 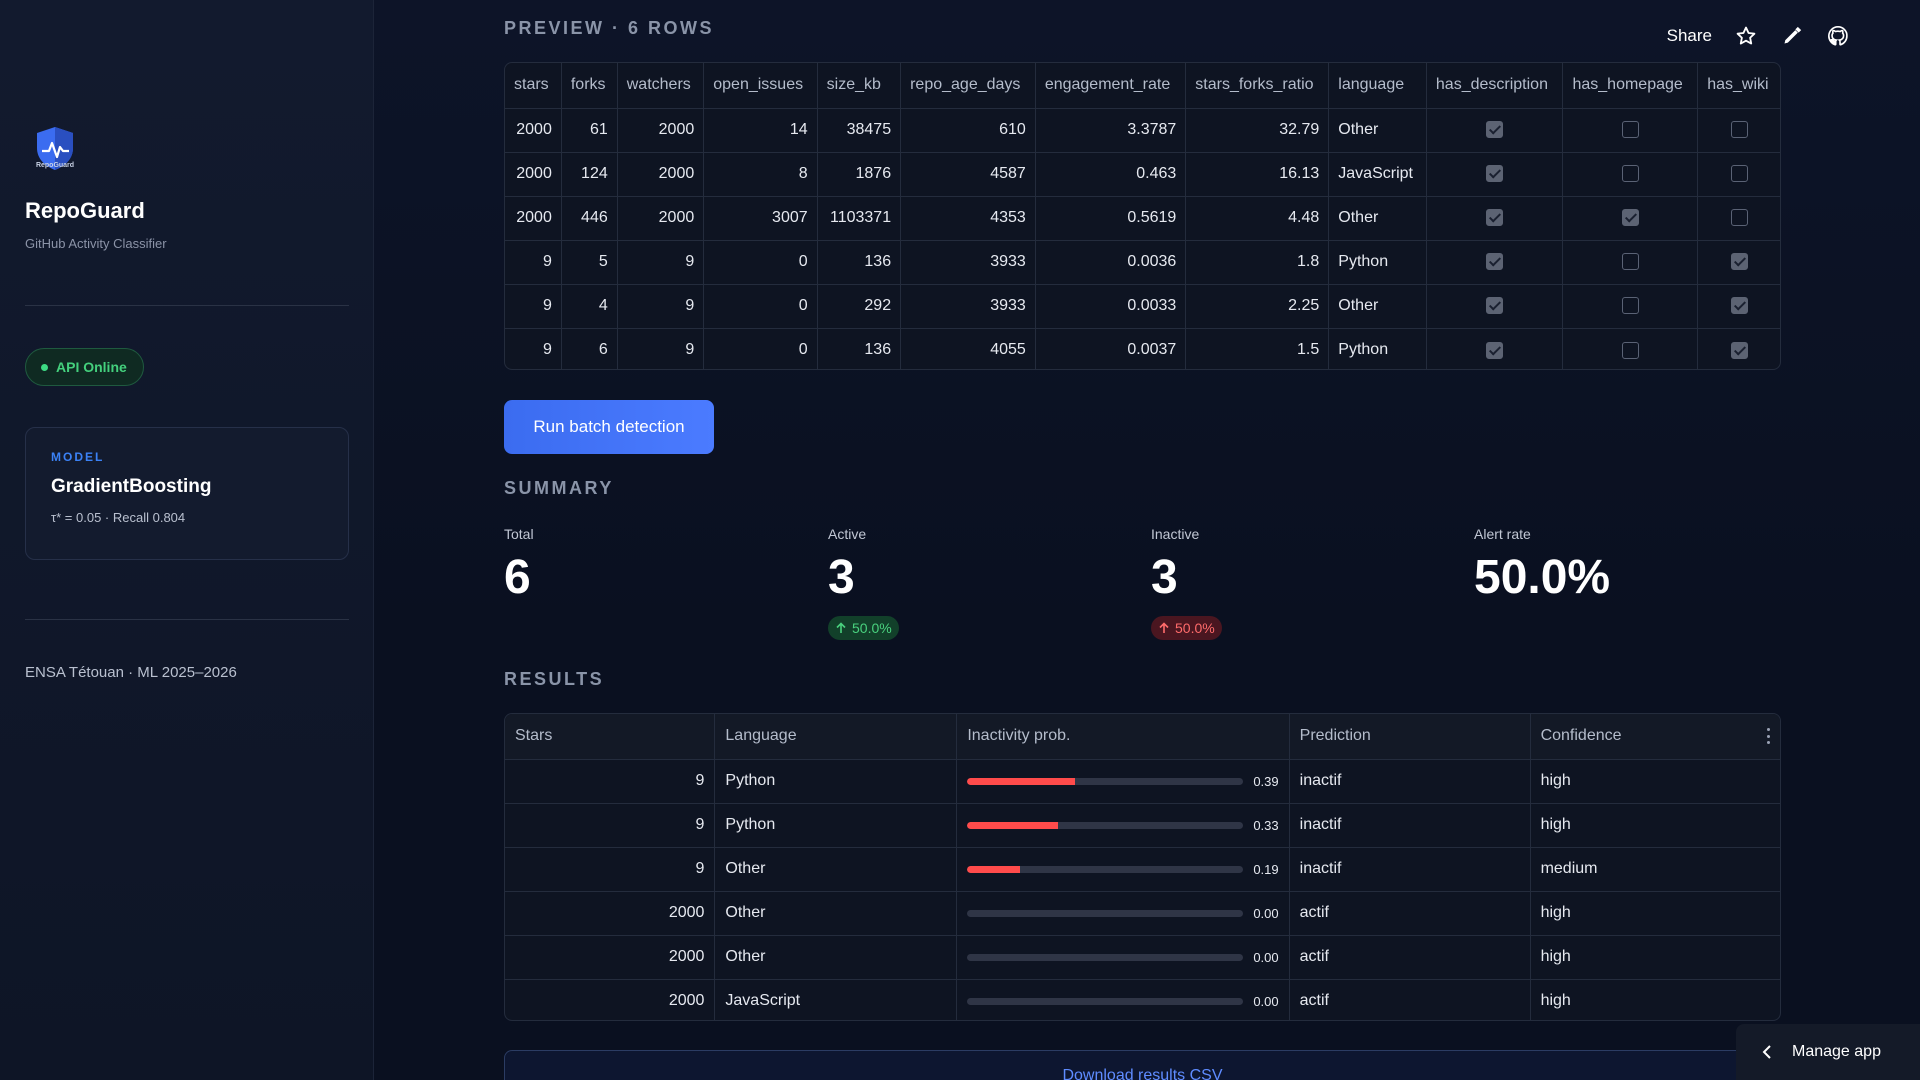 What do you see at coordinates (1123, 781) in the screenshot?
I see `inactivity-prob-cell: 0.39` at bounding box center [1123, 781].